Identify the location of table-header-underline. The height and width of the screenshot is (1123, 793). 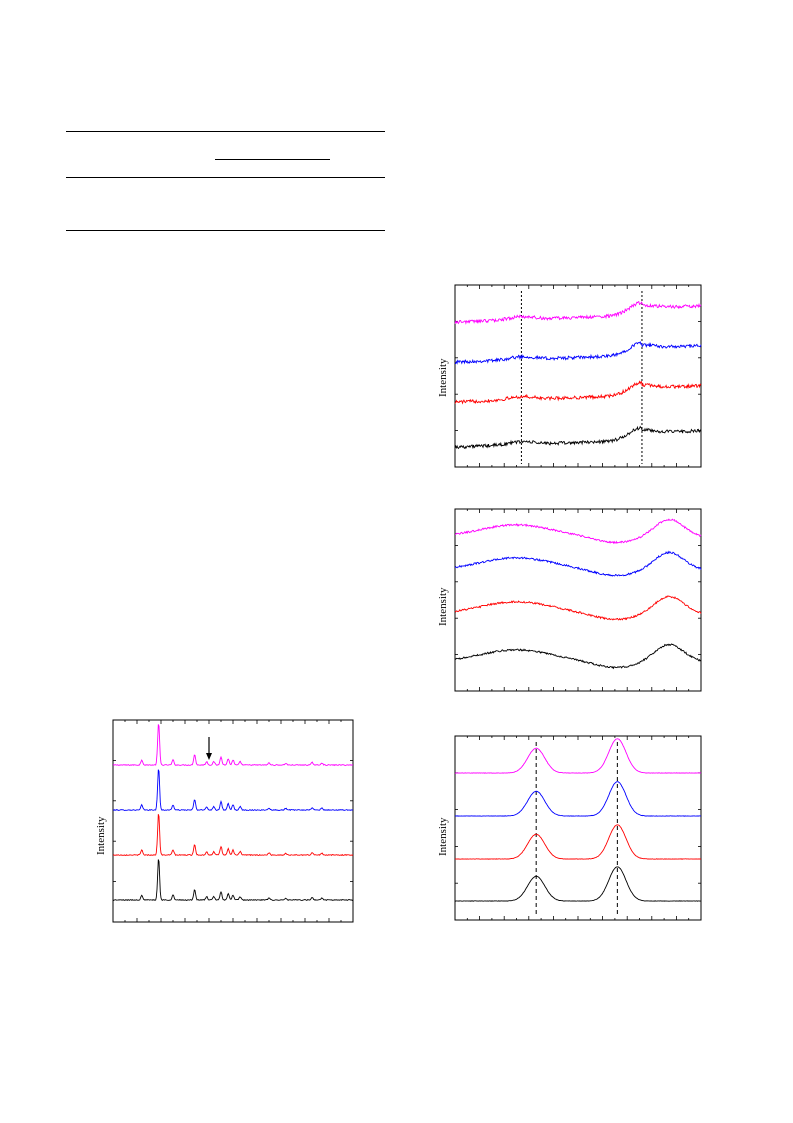
(272, 159).